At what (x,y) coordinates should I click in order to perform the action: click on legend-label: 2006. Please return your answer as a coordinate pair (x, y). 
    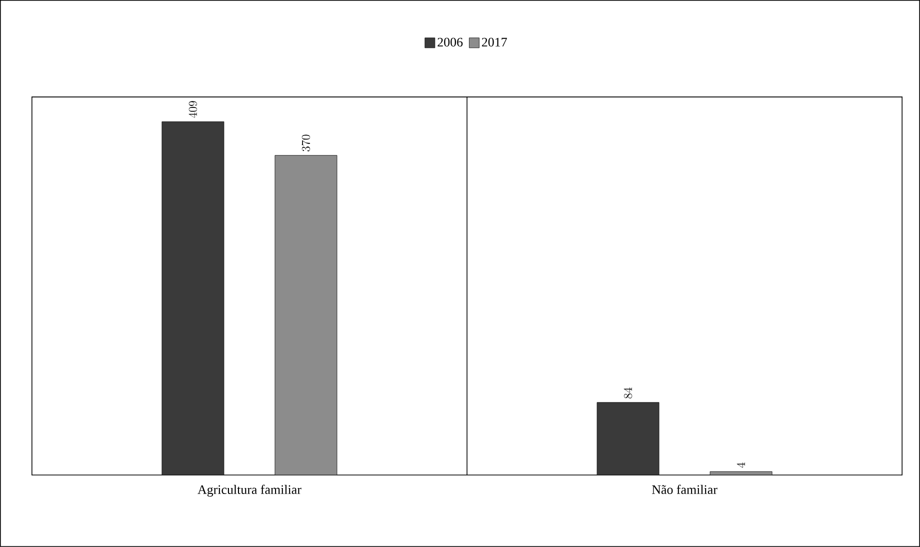
    Looking at the image, I should click on (450, 42).